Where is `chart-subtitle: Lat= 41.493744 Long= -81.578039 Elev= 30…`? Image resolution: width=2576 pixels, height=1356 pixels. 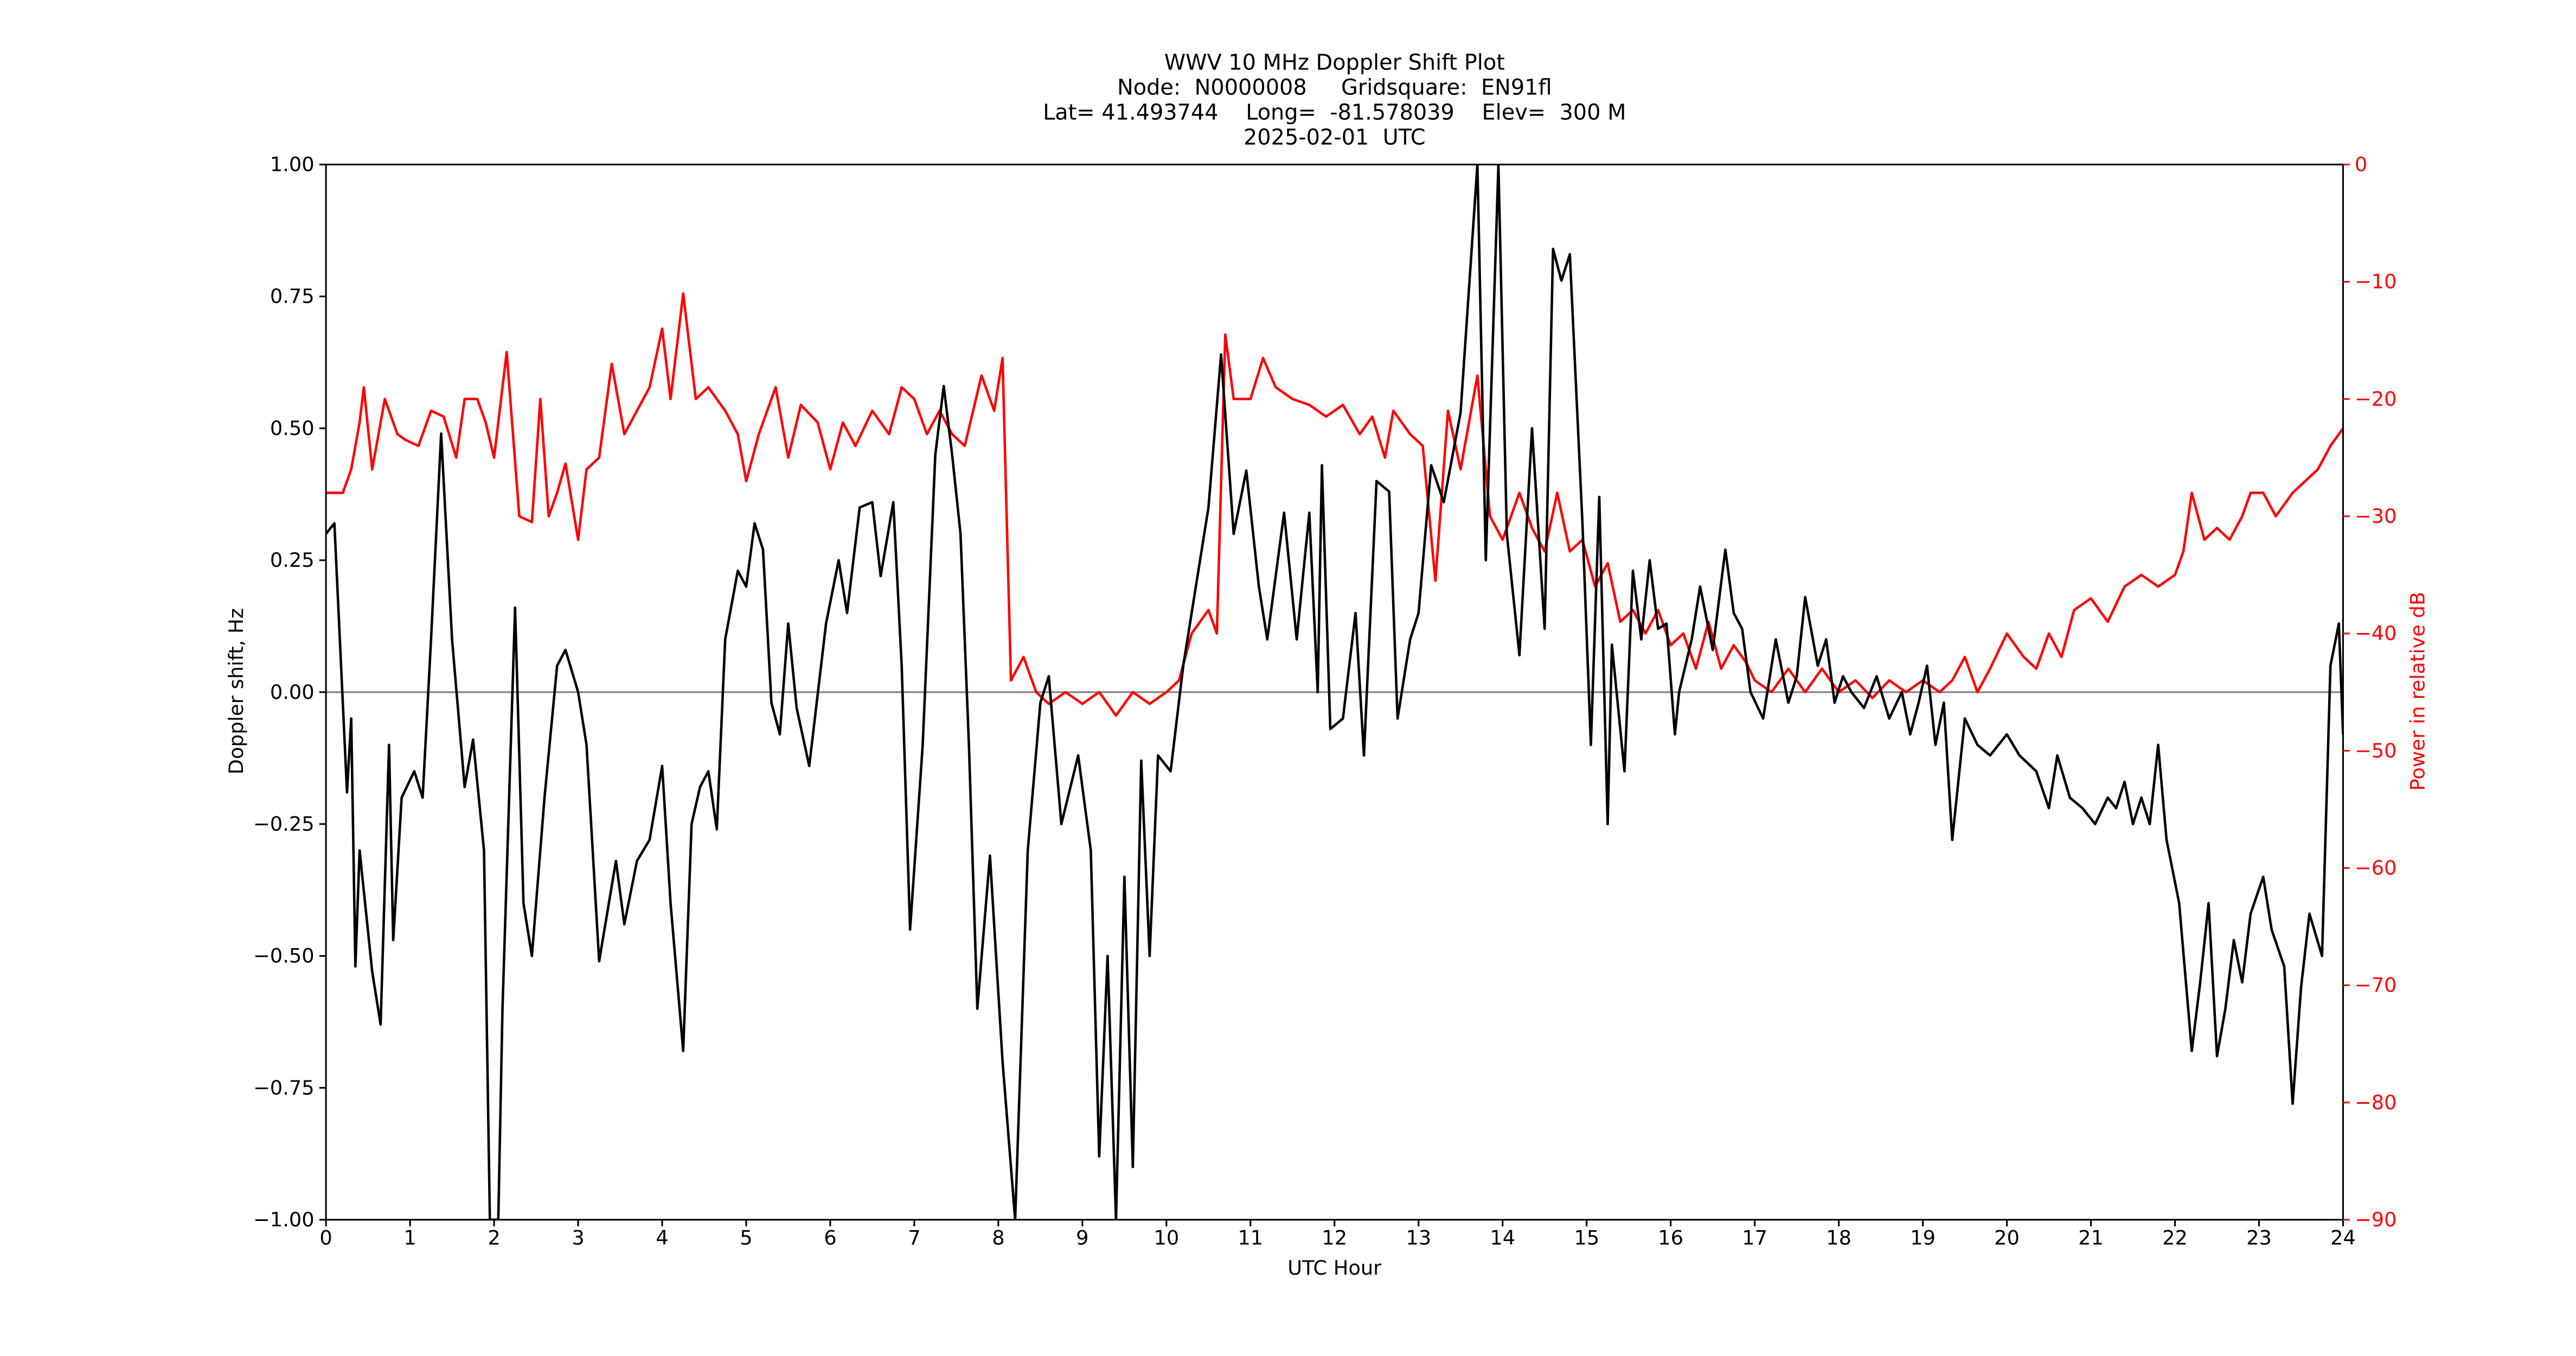
chart-subtitle: Lat= 41.493744 Long= -81.578039 Elev= 30… is located at coordinates (1334, 112).